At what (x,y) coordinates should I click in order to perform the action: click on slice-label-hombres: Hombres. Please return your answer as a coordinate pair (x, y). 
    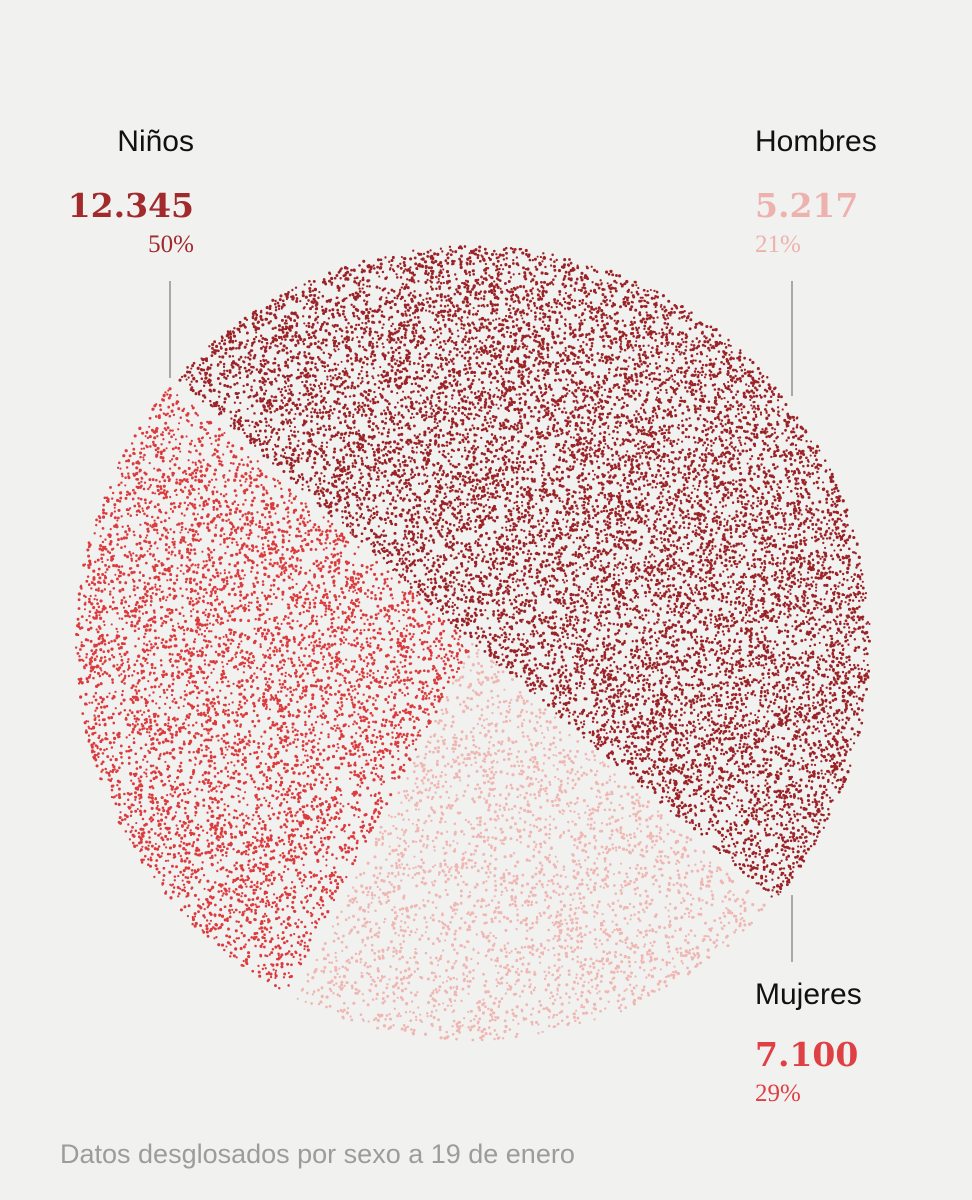
    Looking at the image, I should click on (816, 141).